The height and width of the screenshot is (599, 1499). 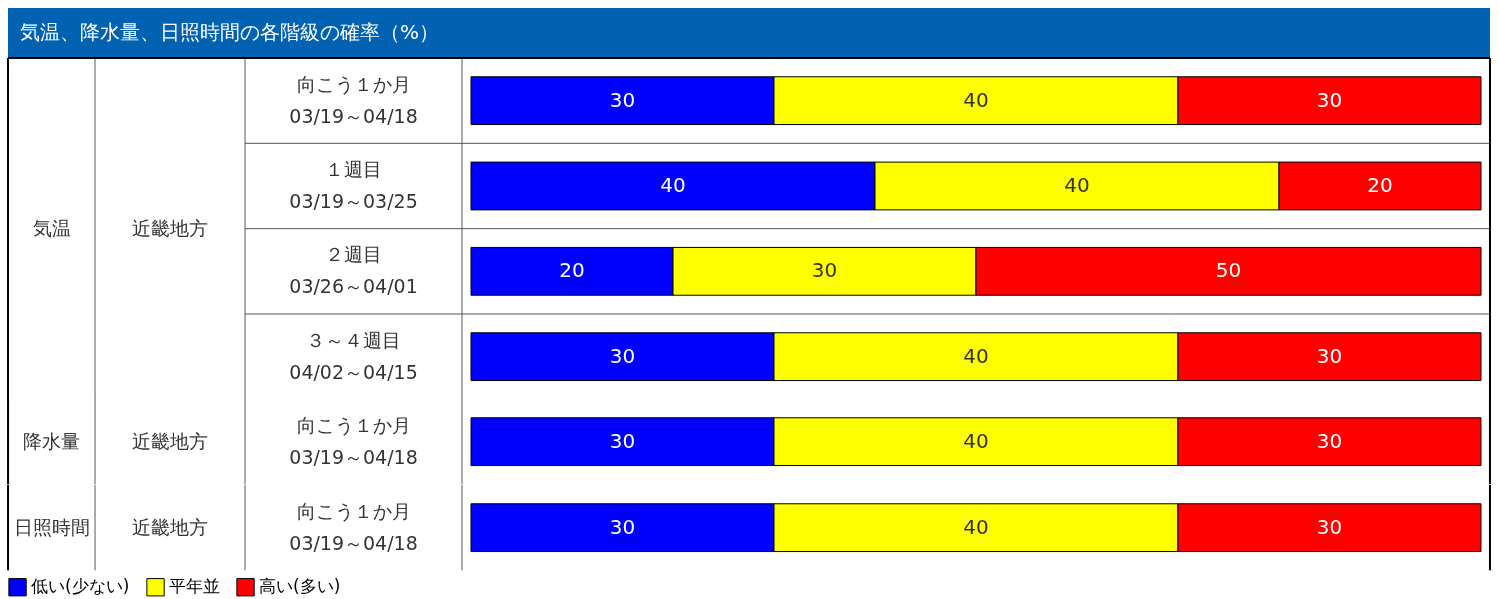 What do you see at coordinates (51, 227) in the screenshot?
I see `text: 気温` at bounding box center [51, 227].